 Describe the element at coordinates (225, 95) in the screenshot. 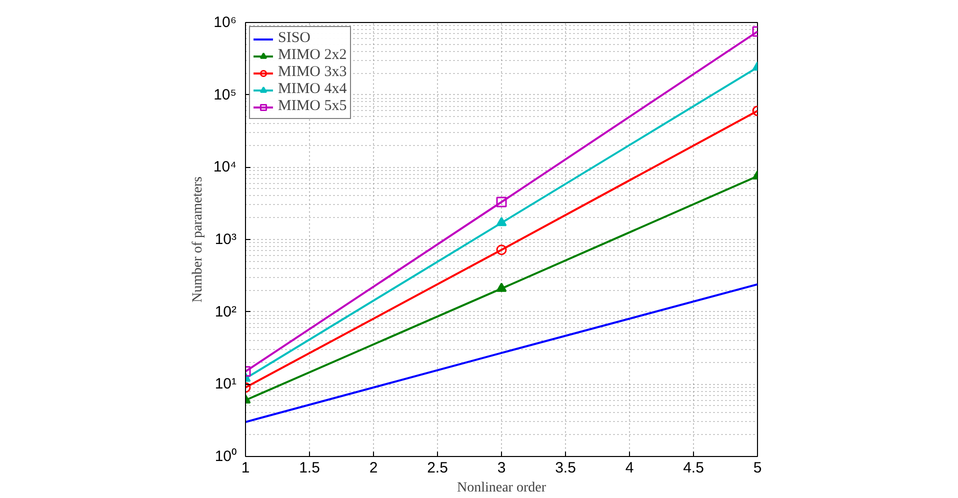

I see `y-tick-label: 10⁵` at that location.